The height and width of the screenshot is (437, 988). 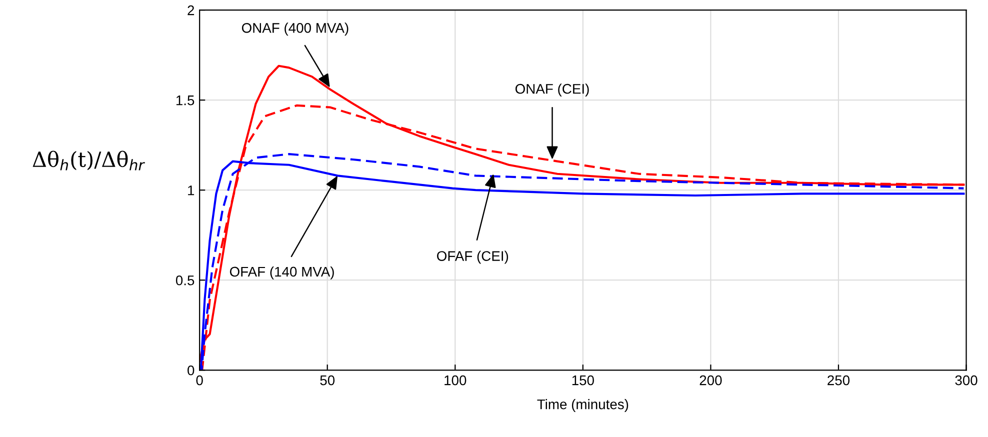 What do you see at coordinates (191, 191) in the screenshot?
I see `y-tick-label: 1` at bounding box center [191, 191].